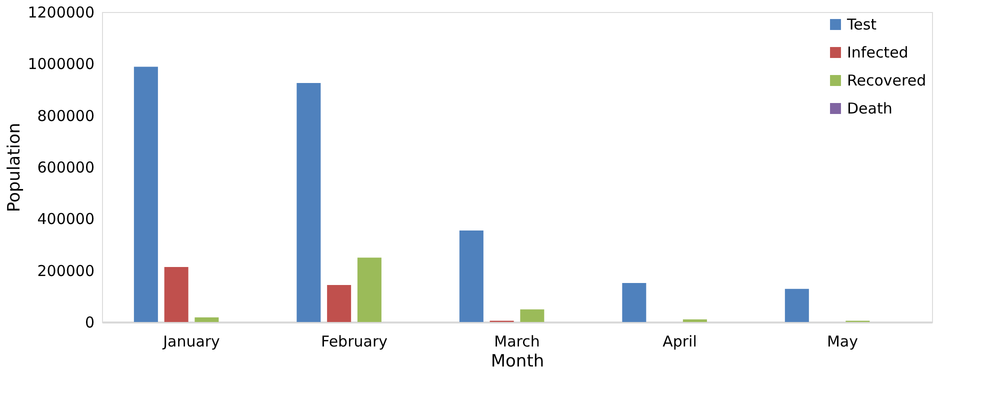 Image resolution: width=1000 pixels, height=402 pixels. What do you see at coordinates (61, 64) in the screenshot?
I see `y-tick-label: 1000000` at bounding box center [61, 64].